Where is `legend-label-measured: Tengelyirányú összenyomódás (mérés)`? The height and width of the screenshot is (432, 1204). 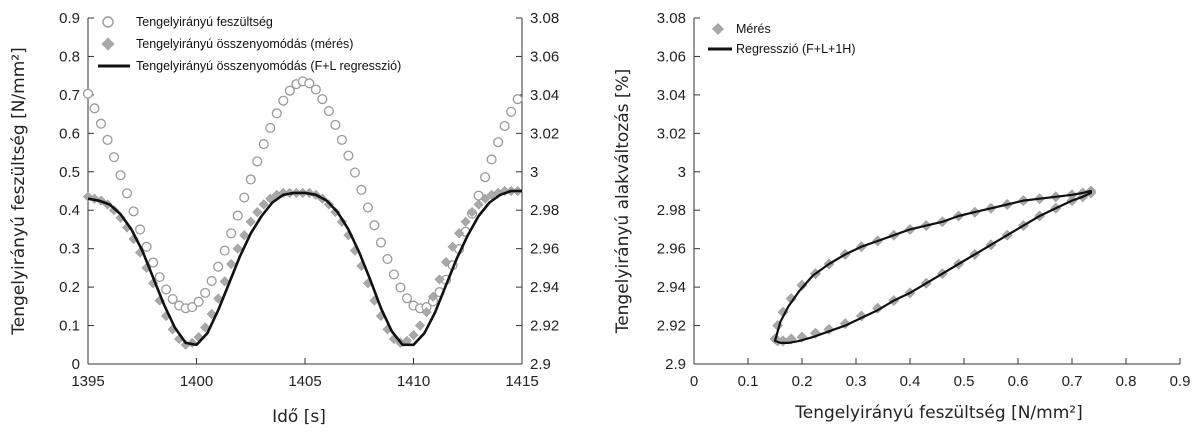 legend-label-measured: Tengelyirányú összenyomódás (mérés) is located at coordinates (244, 44).